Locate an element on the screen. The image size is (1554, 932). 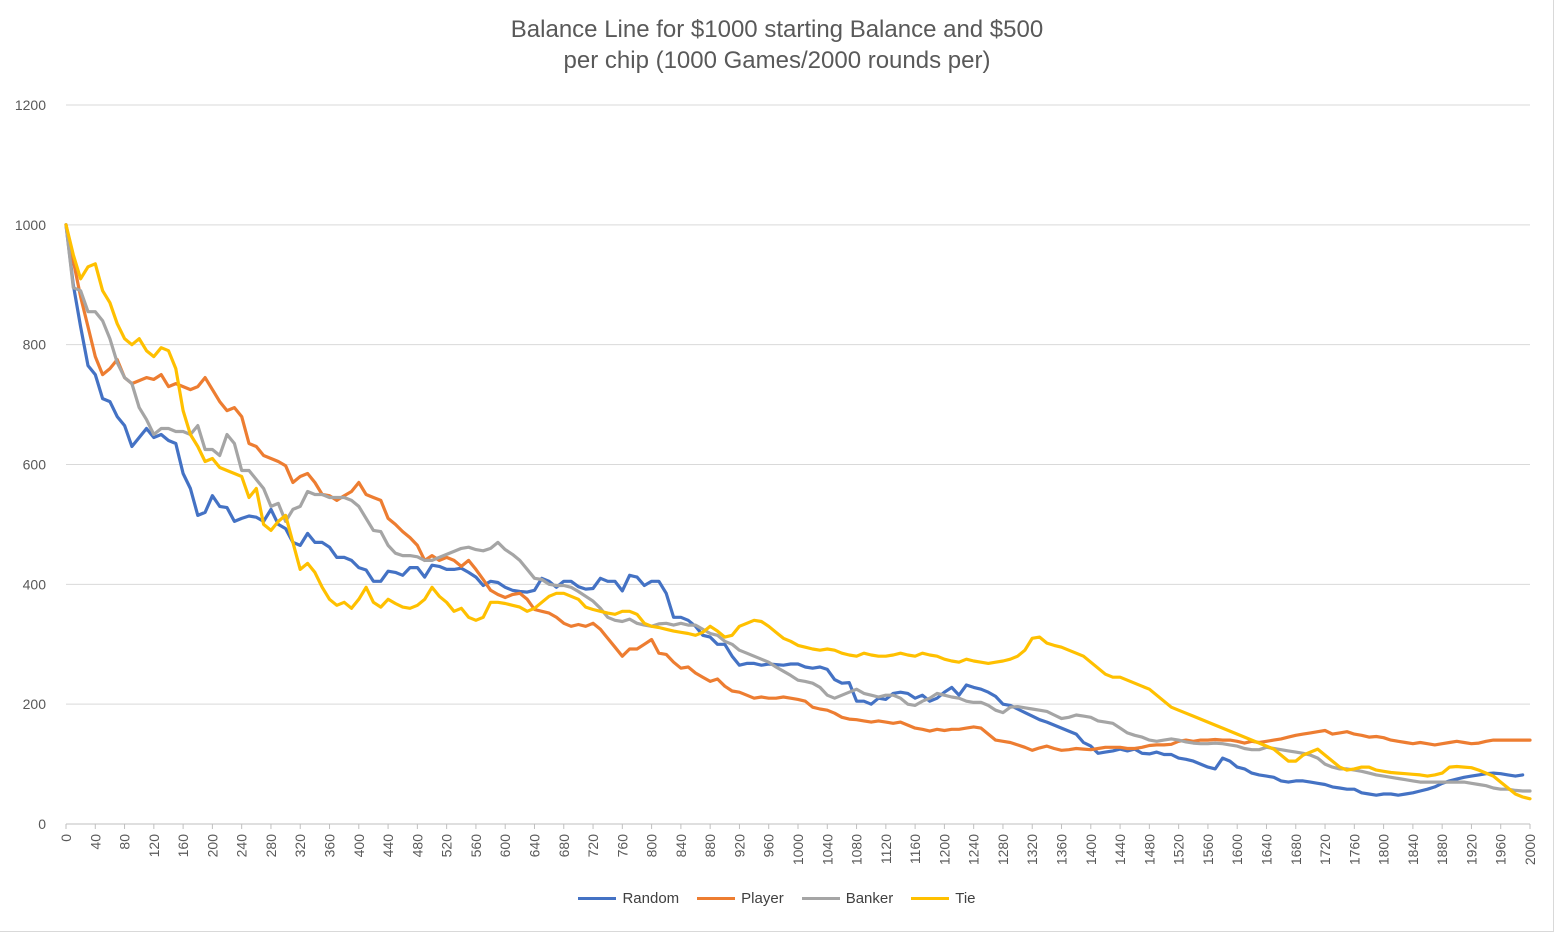
x-tick-label: 440 is located at coordinates (388, 846).